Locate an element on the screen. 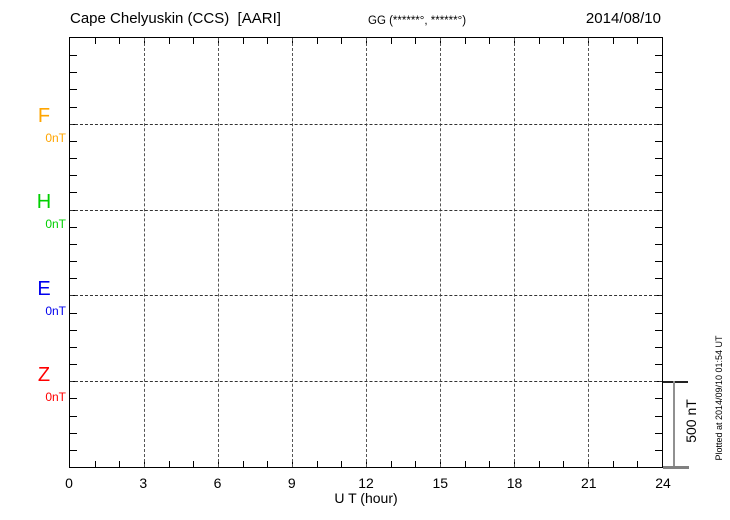 The image size is (730, 520). x-axis-title: U T (hour) is located at coordinates (366, 498).